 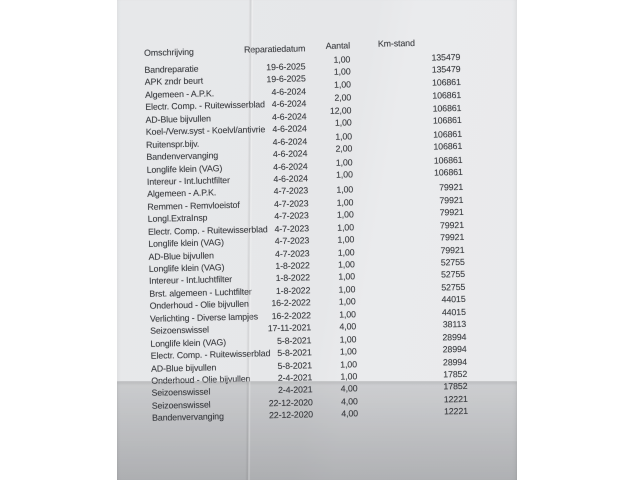 I want to click on cell-km: 17852, so click(x=455, y=374).